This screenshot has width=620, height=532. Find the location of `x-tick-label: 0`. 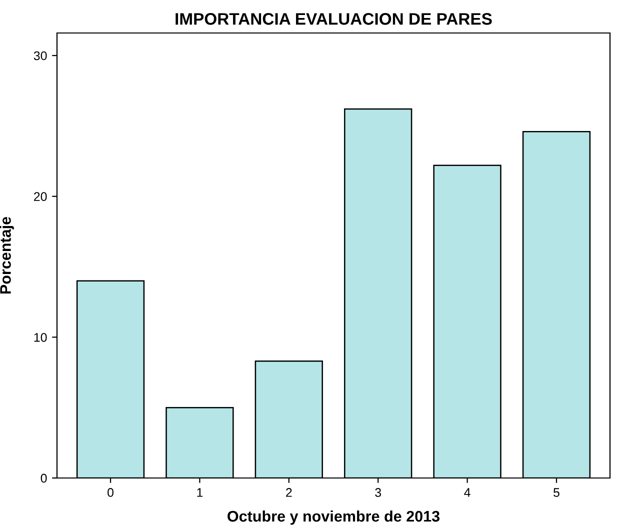

x-tick-label: 0 is located at coordinates (111, 492).